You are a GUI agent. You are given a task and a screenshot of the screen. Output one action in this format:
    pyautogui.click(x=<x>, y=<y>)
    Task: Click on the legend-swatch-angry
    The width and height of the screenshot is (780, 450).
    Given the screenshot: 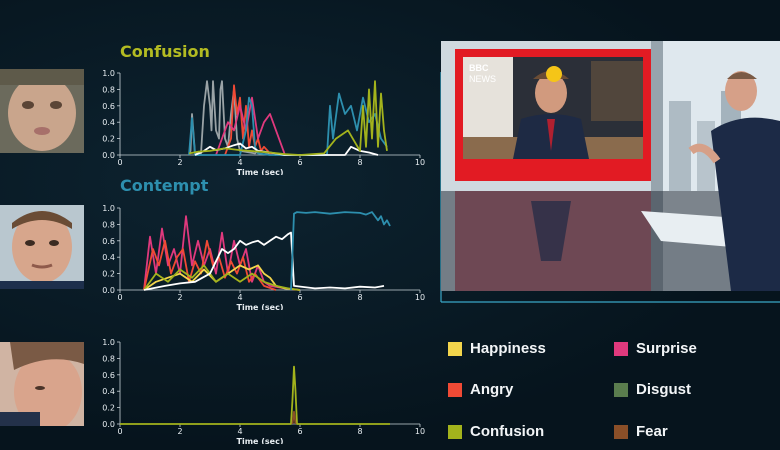 What is the action you would take?
    pyautogui.click(x=455, y=389)
    